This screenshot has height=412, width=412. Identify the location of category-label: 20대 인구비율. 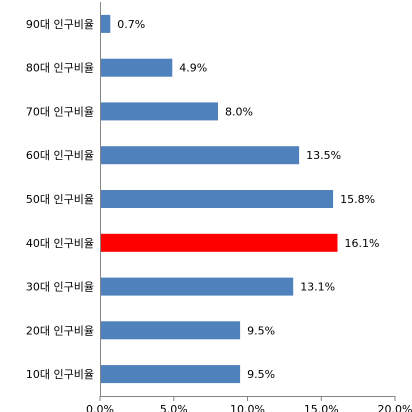
(60, 330).